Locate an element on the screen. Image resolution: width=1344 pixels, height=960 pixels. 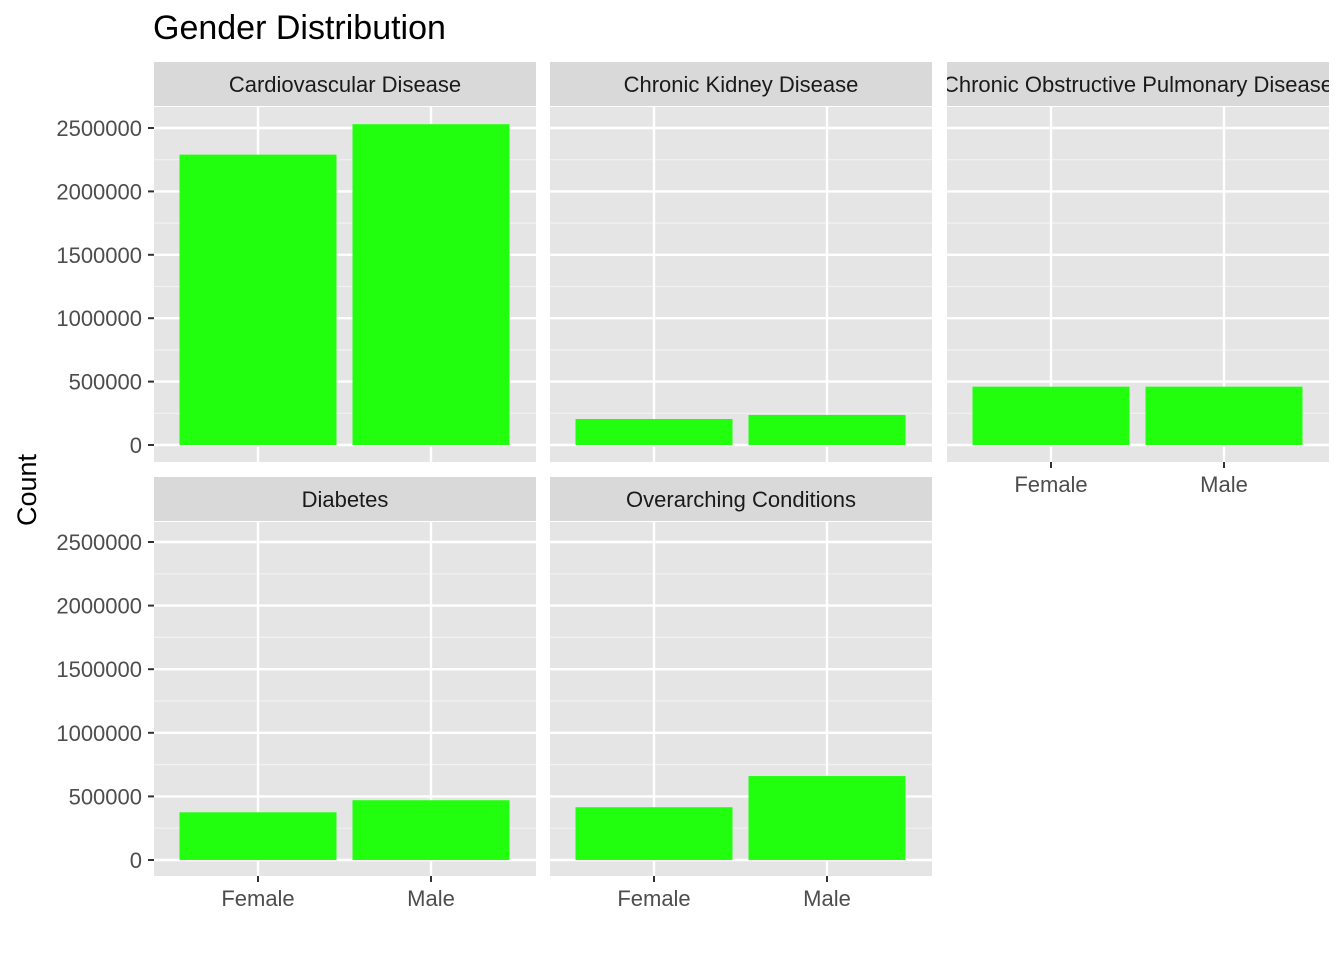
bar-cardiovascular-disease-female is located at coordinates (258, 300).